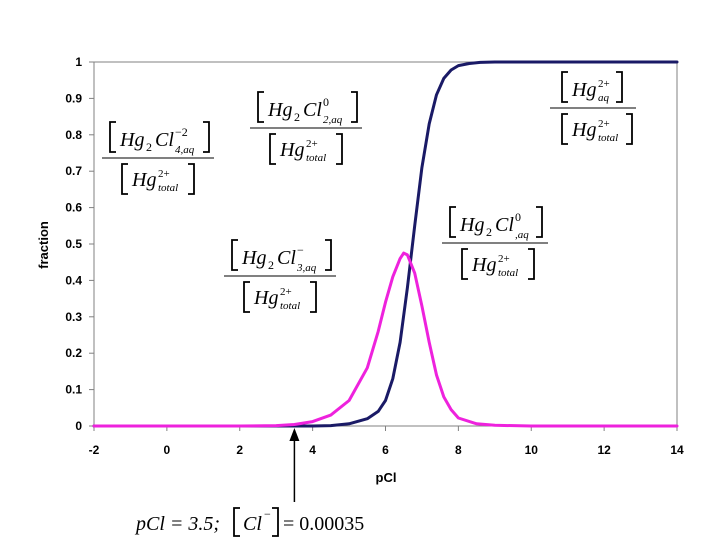 The height and width of the screenshot is (545, 720). What do you see at coordinates (158, 158) in the screenshot?
I see `label-hg2cl4: Hg 2 Cl −2 4,aq Hg 2+ total` at bounding box center [158, 158].